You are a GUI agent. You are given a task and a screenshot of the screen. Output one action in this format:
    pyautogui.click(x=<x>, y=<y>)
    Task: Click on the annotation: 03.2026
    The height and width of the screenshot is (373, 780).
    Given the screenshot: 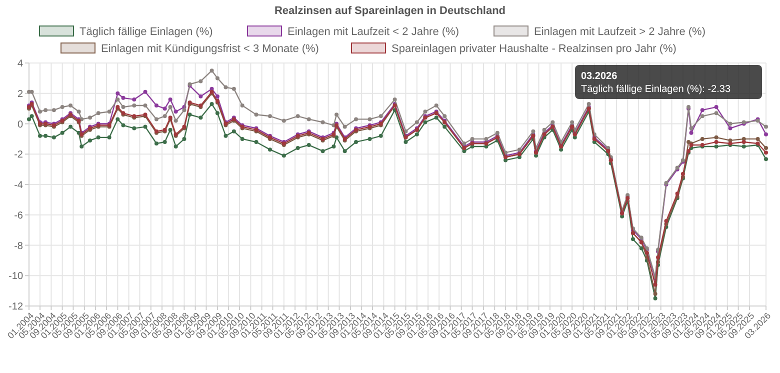 What is the action you would take?
    pyautogui.click(x=599, y=76)
    